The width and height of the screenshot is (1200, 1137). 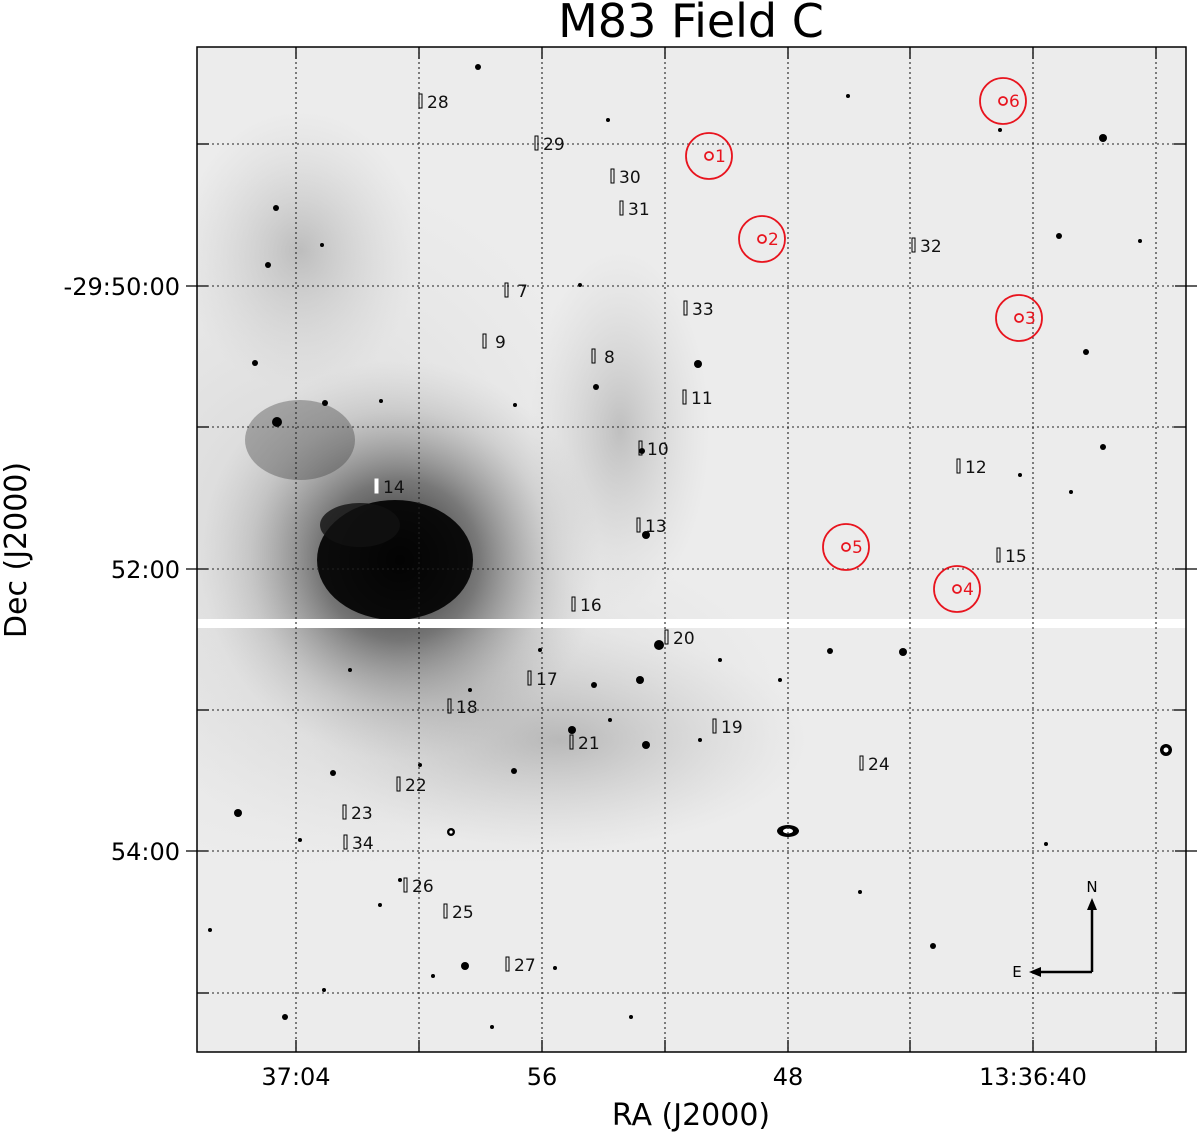 What do you see at coordinates (589, 744) in the screenshot?
I see `slit-label: 21` at bounding box center [589, 744].